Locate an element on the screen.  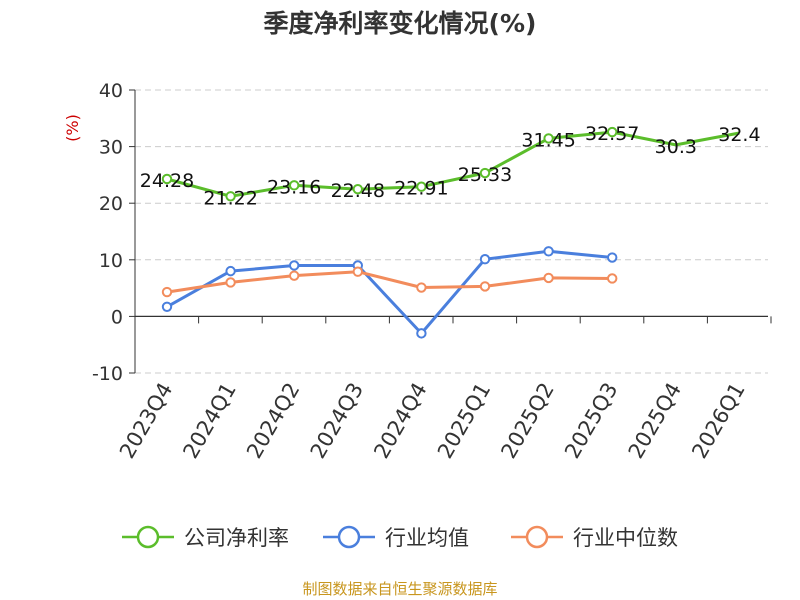
legend: 公司净利率 行业均值 行业中位数 is located at coordinates (400, 537).